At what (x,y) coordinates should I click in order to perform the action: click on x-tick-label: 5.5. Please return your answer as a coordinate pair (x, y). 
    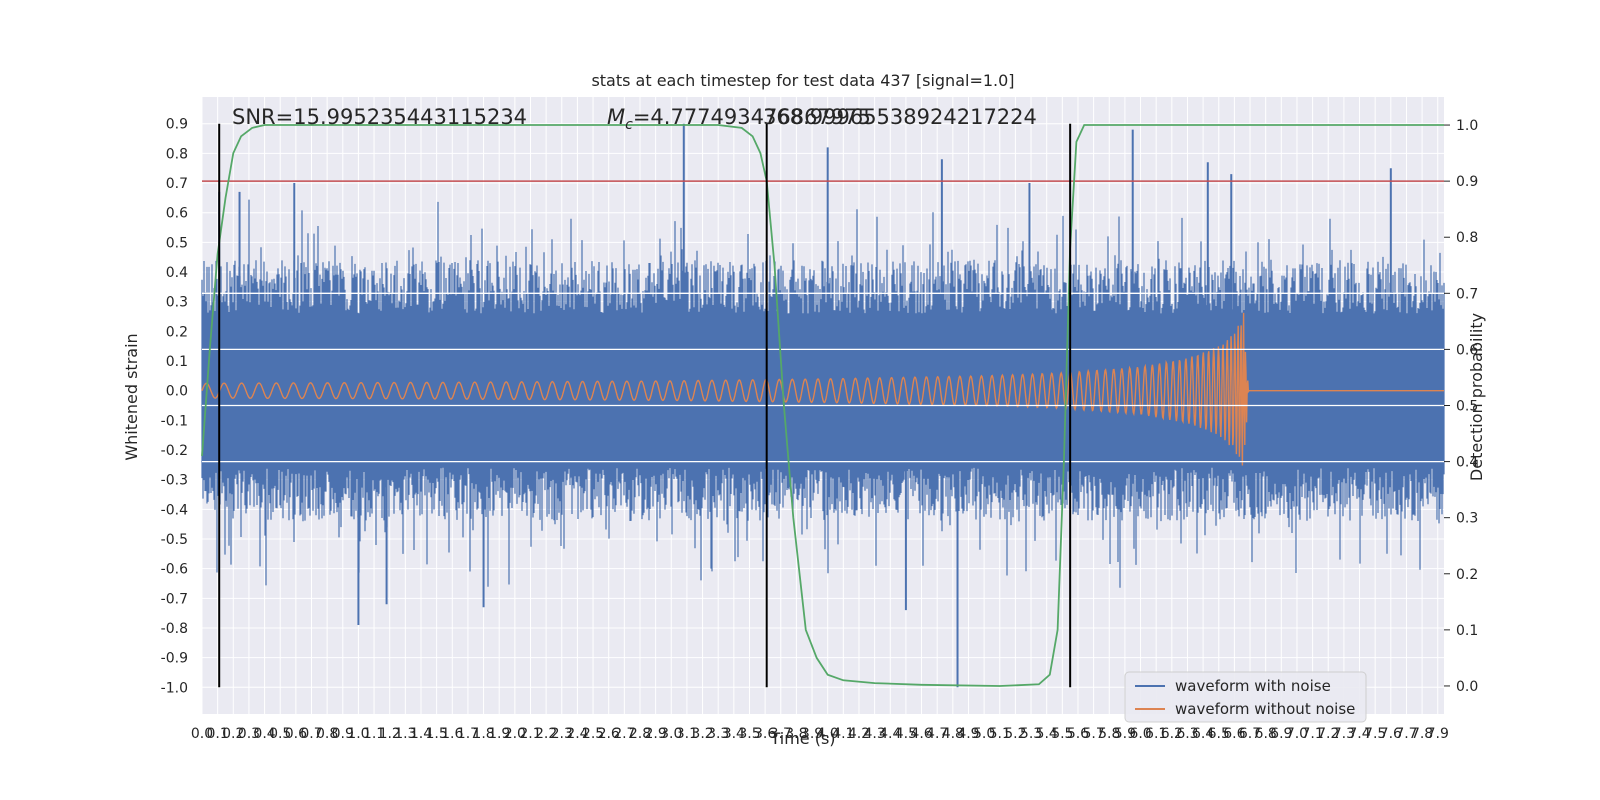
    Looking at the image, I should click on (1062, 734).